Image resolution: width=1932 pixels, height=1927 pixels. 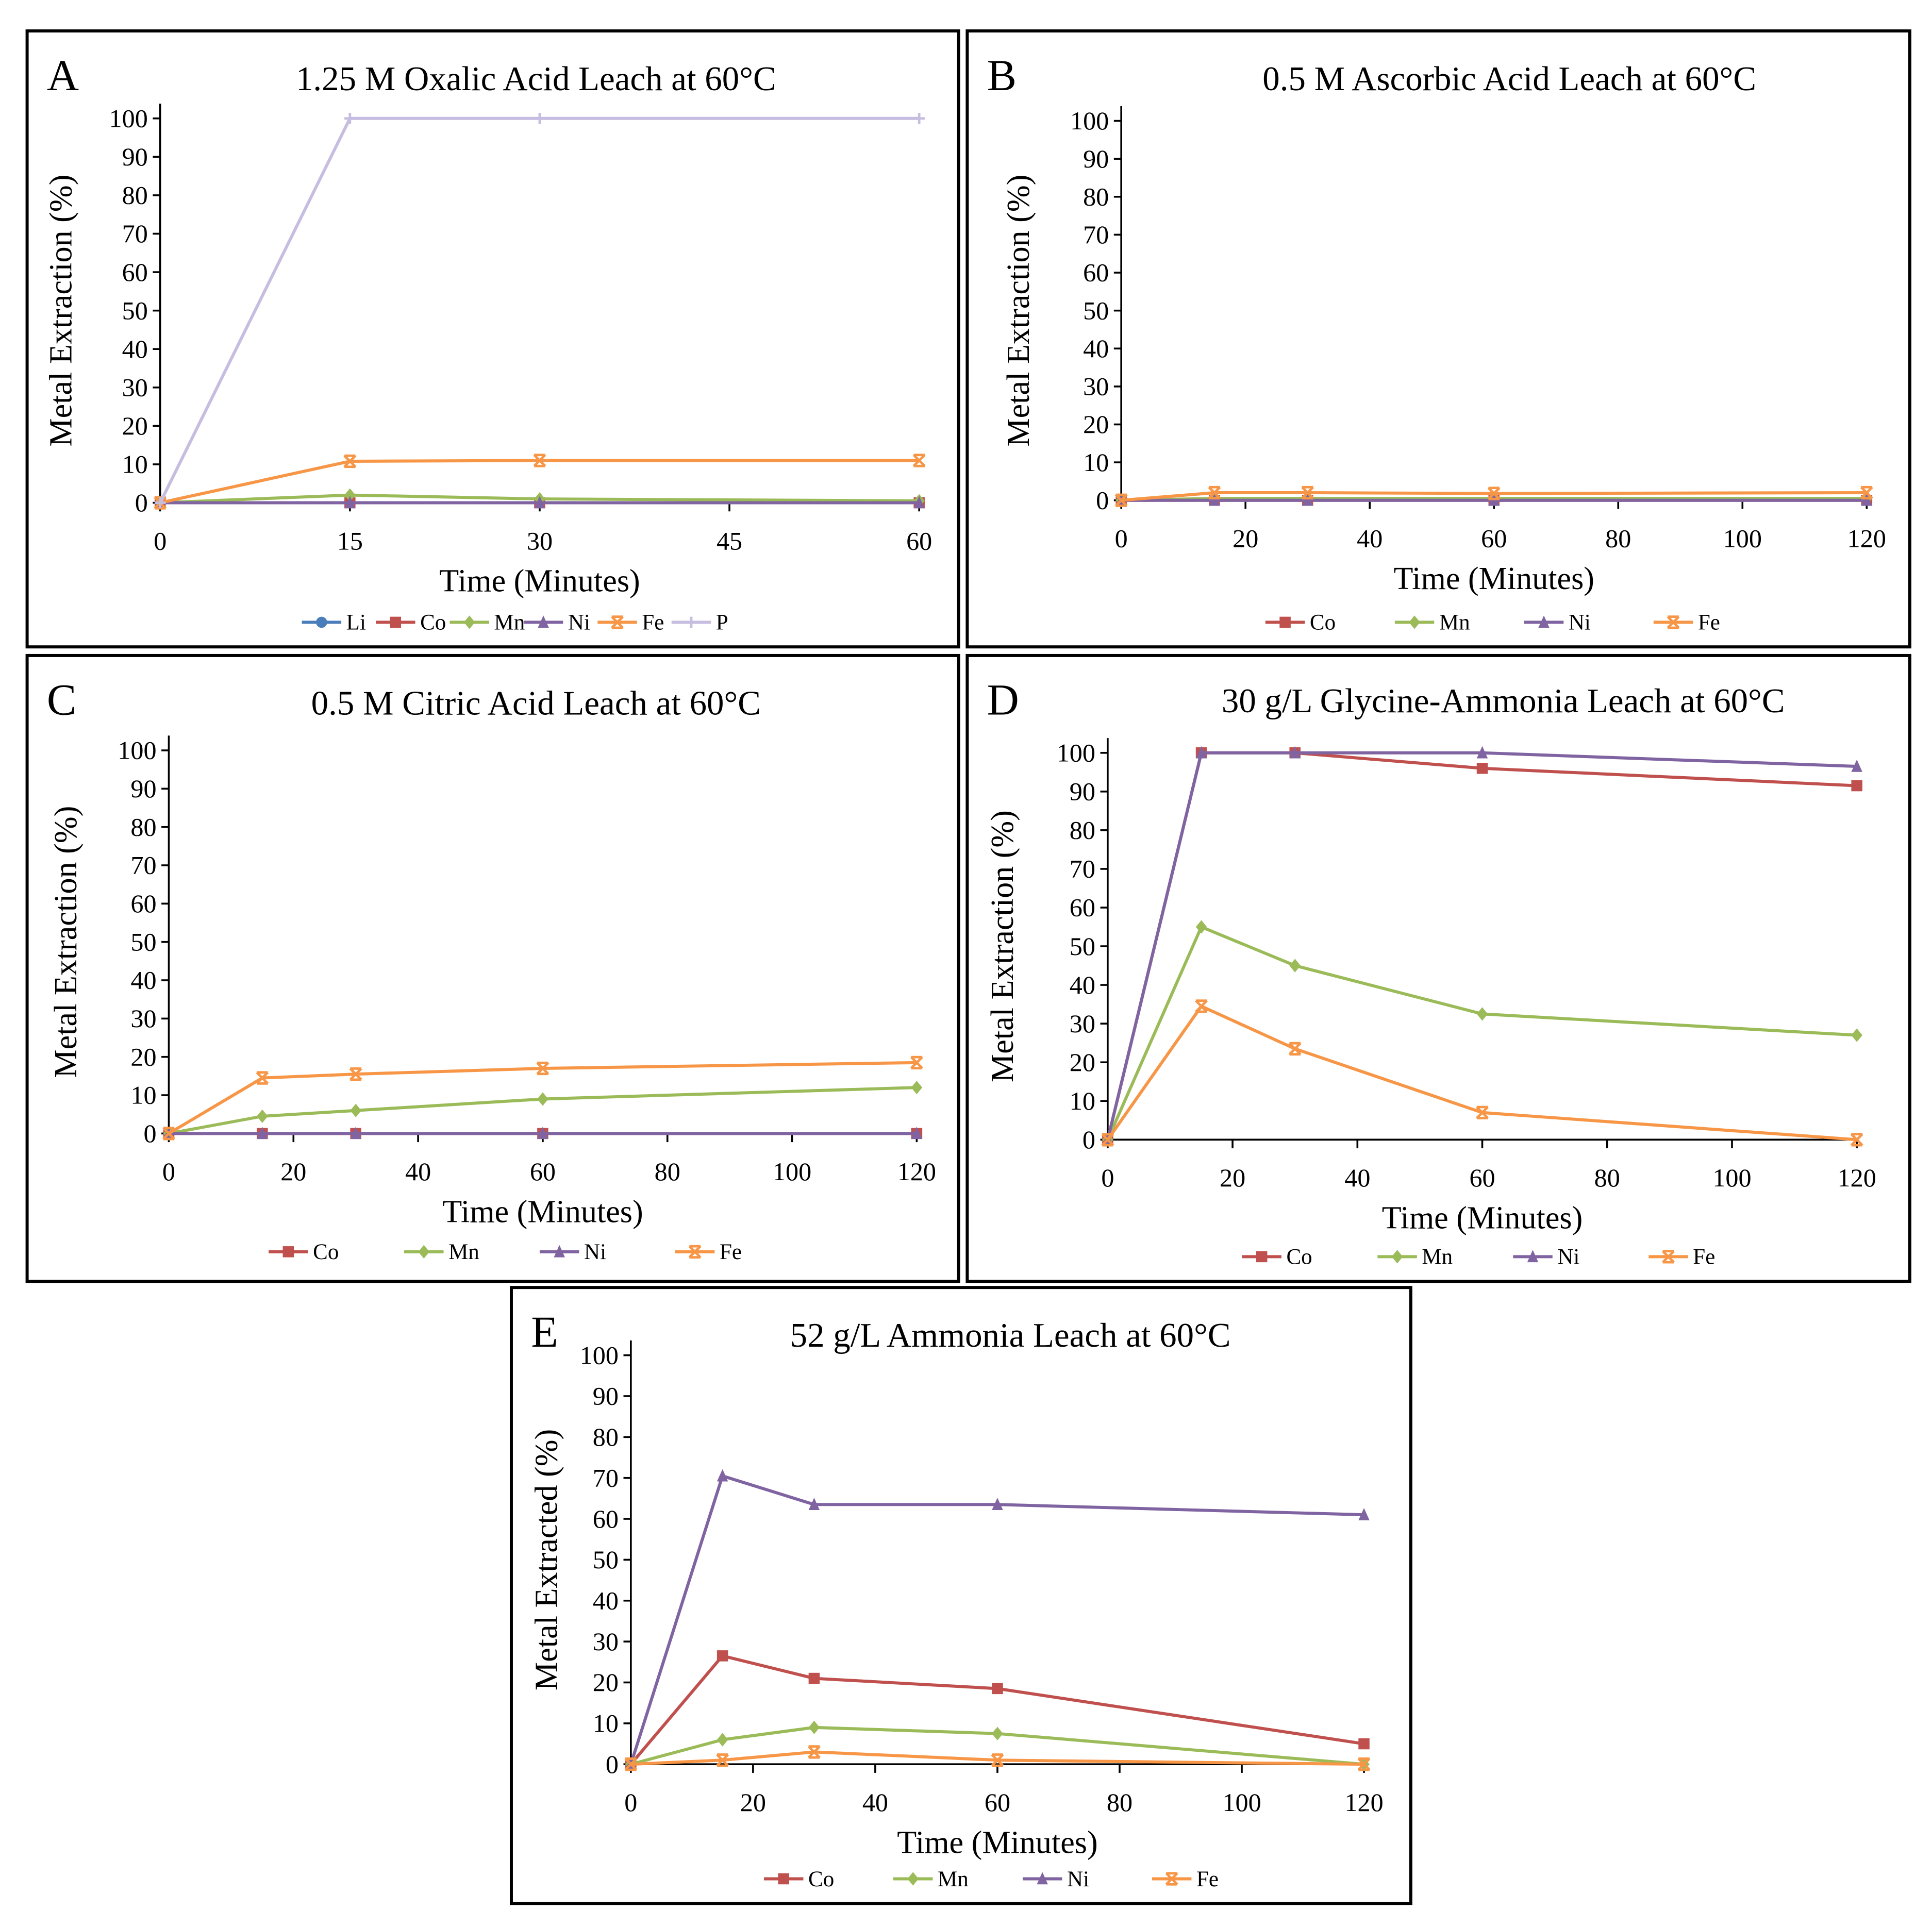 I want to click on legend-label: P, so click(x=722, y=623).